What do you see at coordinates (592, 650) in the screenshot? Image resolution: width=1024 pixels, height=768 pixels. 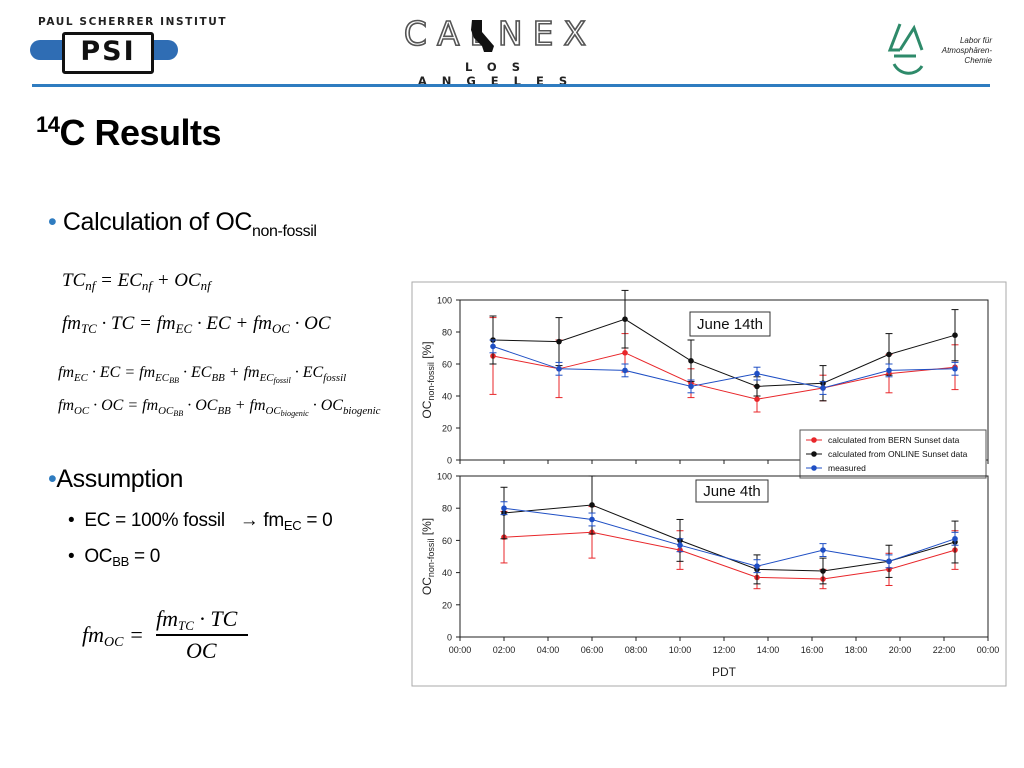 I see `x-tick-label: 06:00` at bounding box center [592, 650].